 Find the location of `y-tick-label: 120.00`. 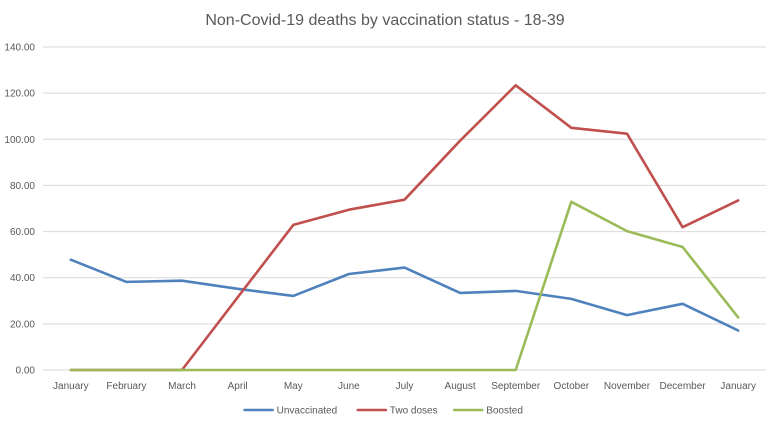

y-tick-label: 120.00 is located at coordinates (19, 94).